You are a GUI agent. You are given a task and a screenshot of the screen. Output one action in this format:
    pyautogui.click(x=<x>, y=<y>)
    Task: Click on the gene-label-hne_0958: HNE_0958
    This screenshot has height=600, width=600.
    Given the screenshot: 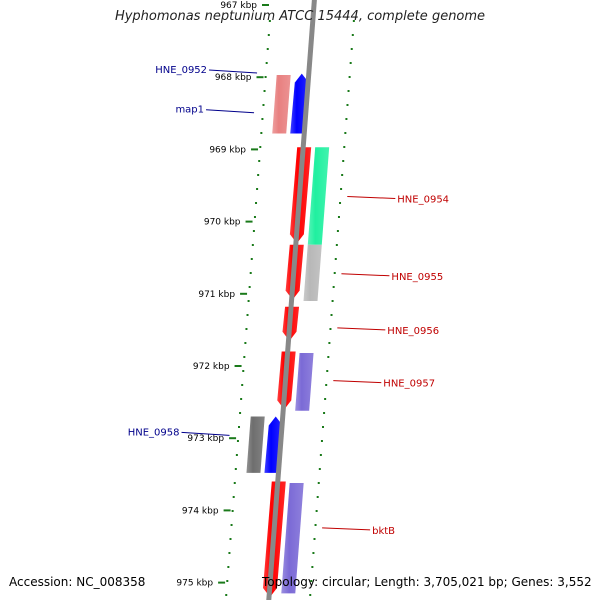 What is the action you would take?
    pyautogui.click(x=154, y=432)
    